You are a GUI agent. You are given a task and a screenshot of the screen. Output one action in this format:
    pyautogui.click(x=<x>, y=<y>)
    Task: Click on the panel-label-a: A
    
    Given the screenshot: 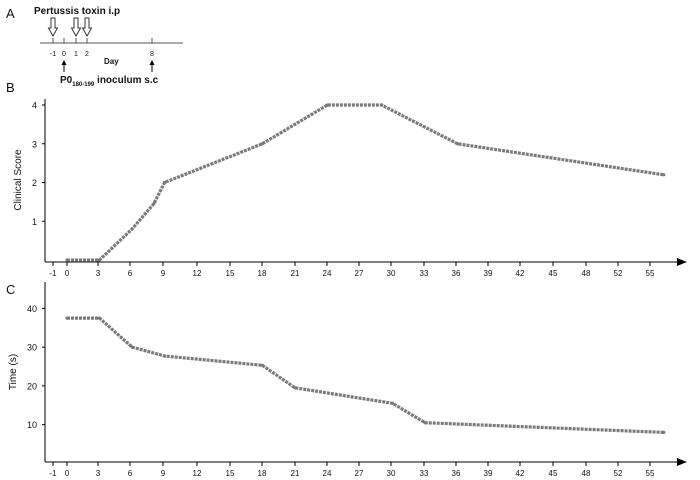 What is the action you would take?
    pyautogui.click(x=10, y=13)
    